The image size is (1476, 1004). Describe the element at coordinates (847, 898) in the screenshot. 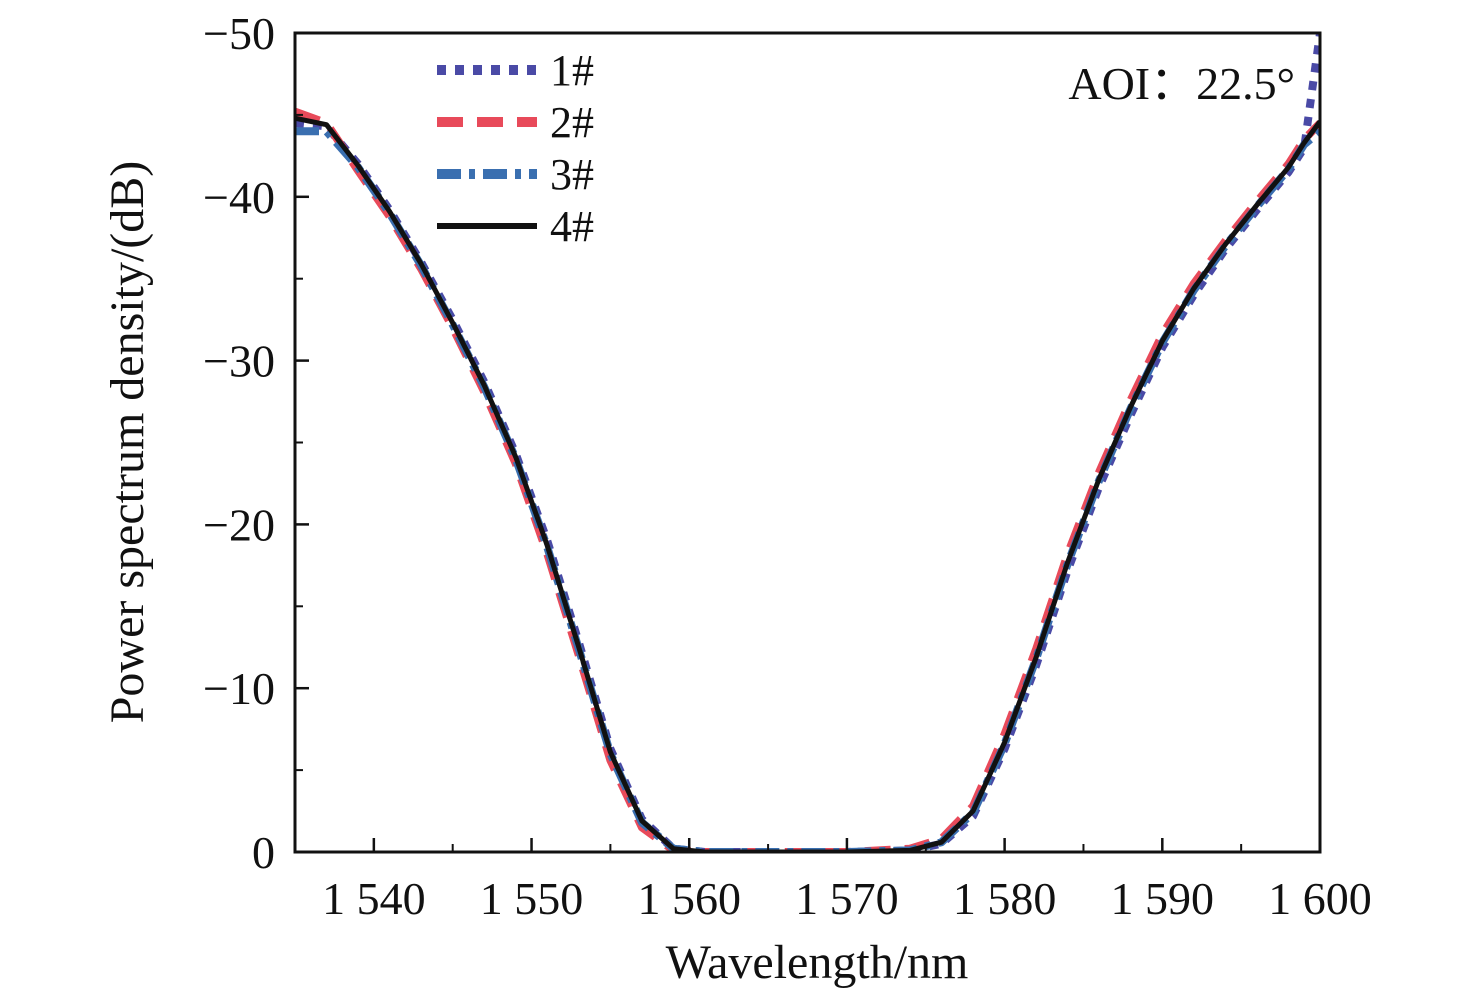

I see `x-tick-label: 1 570` at that location.